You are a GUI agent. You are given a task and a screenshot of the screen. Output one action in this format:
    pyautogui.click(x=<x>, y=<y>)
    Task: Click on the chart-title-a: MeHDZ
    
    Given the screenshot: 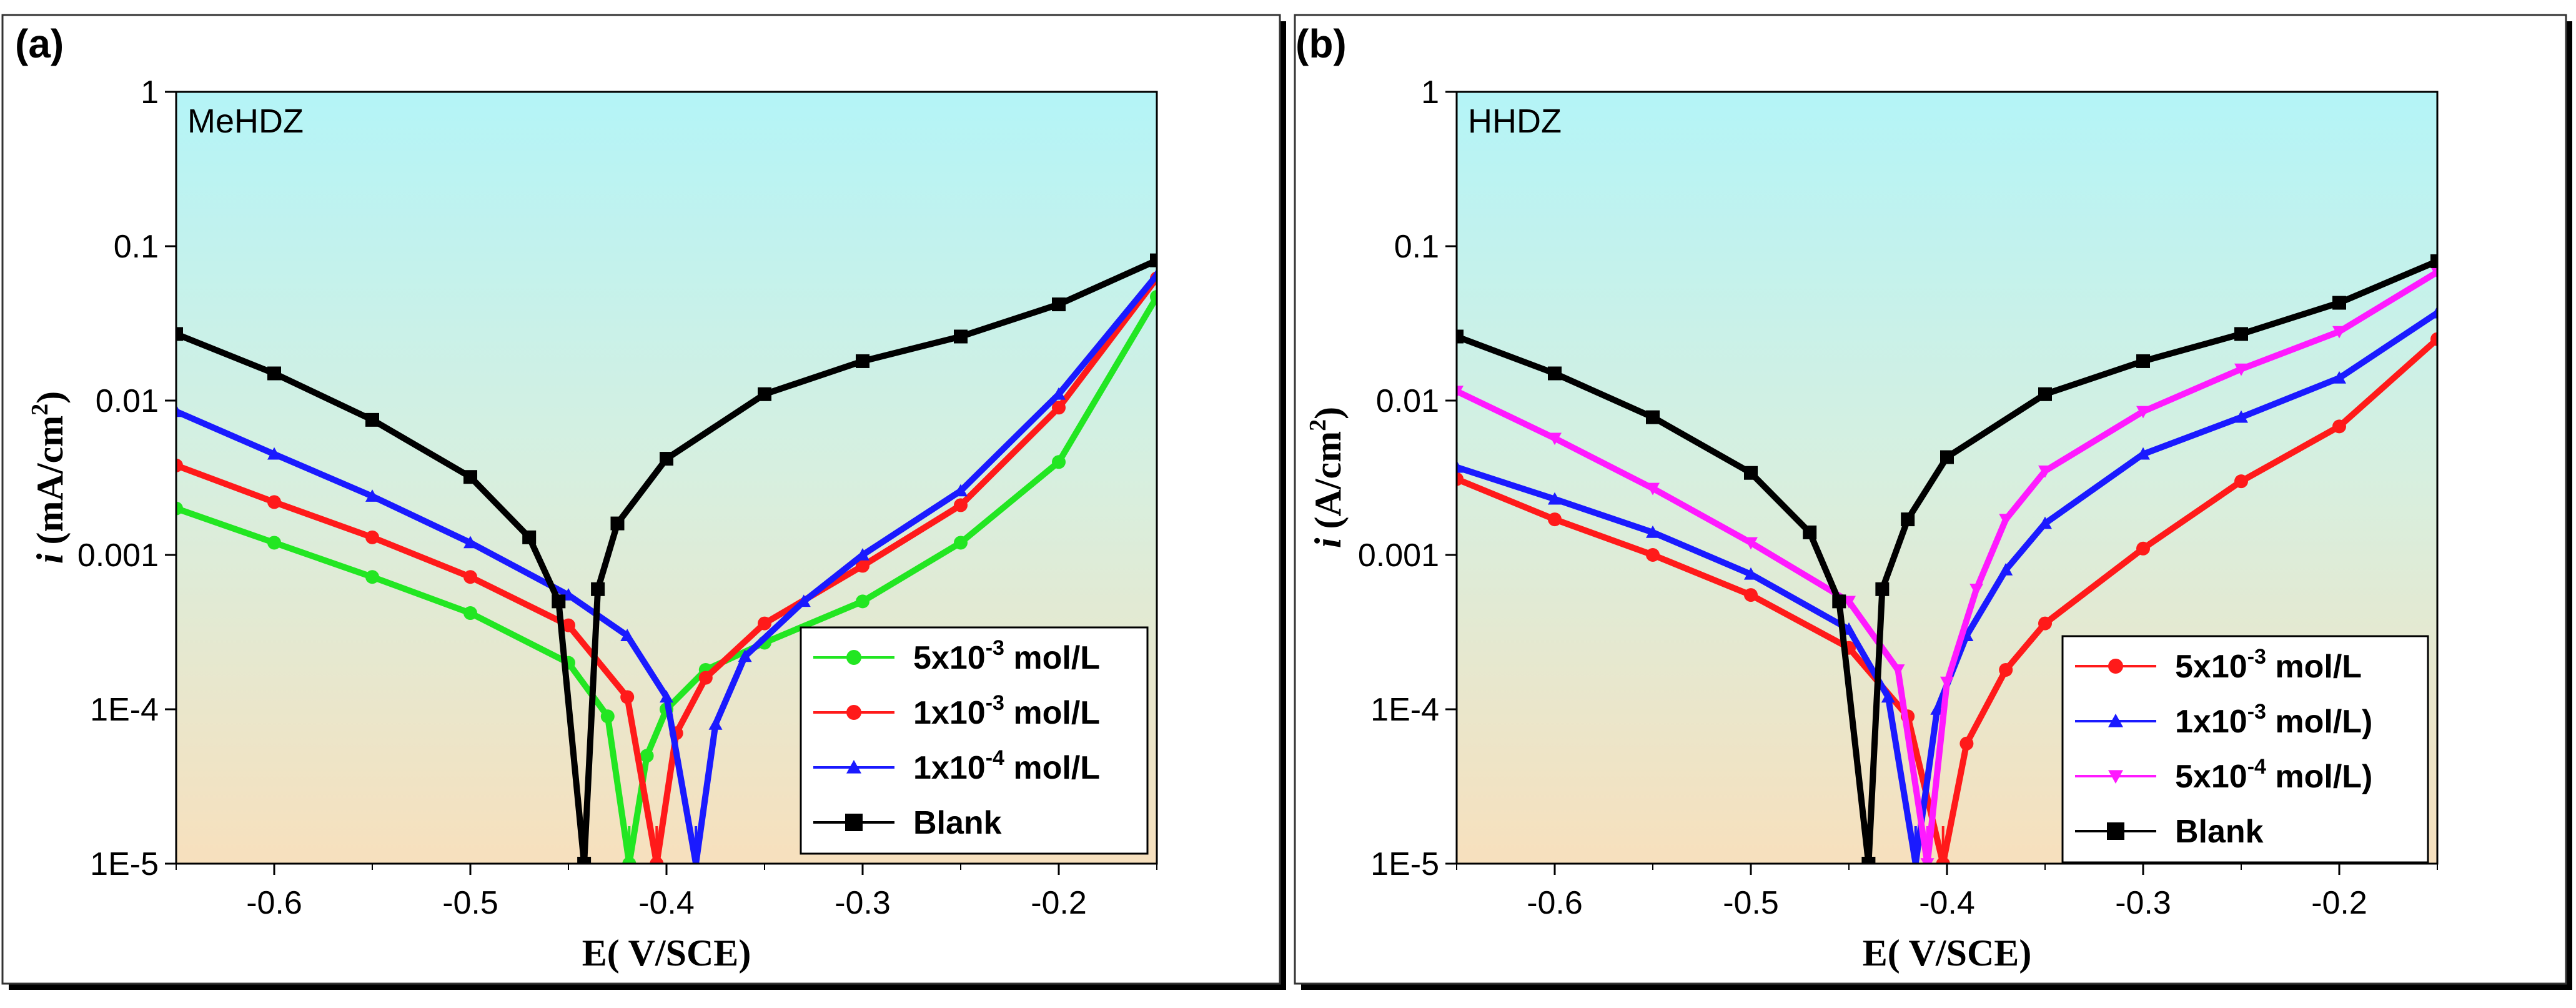 What is the action you would take?
    pyautogui.click(x=245, y=121)
    